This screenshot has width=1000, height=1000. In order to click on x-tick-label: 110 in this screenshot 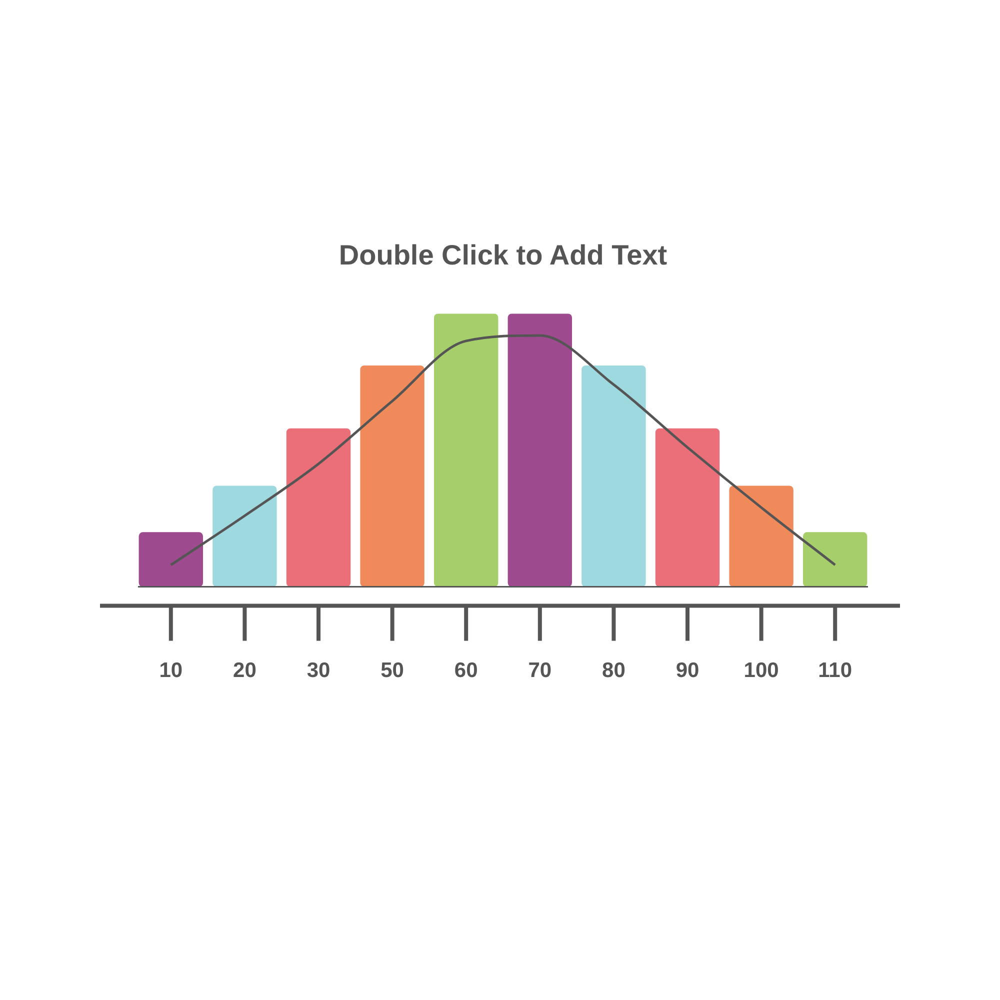, I will do `click(835, 670)`.